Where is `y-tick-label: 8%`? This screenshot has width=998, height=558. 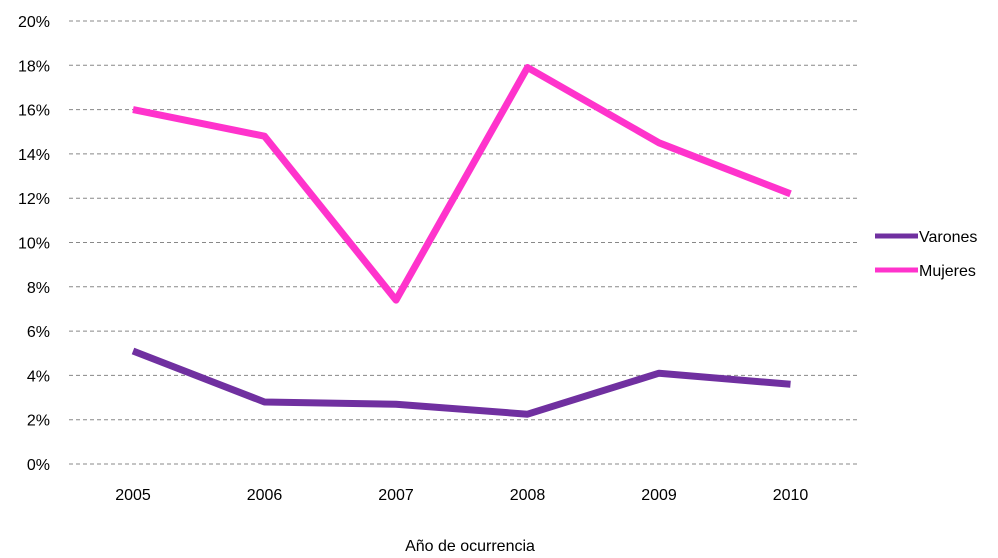 y-tick-label: 8% is located at coordinates (38, 288).